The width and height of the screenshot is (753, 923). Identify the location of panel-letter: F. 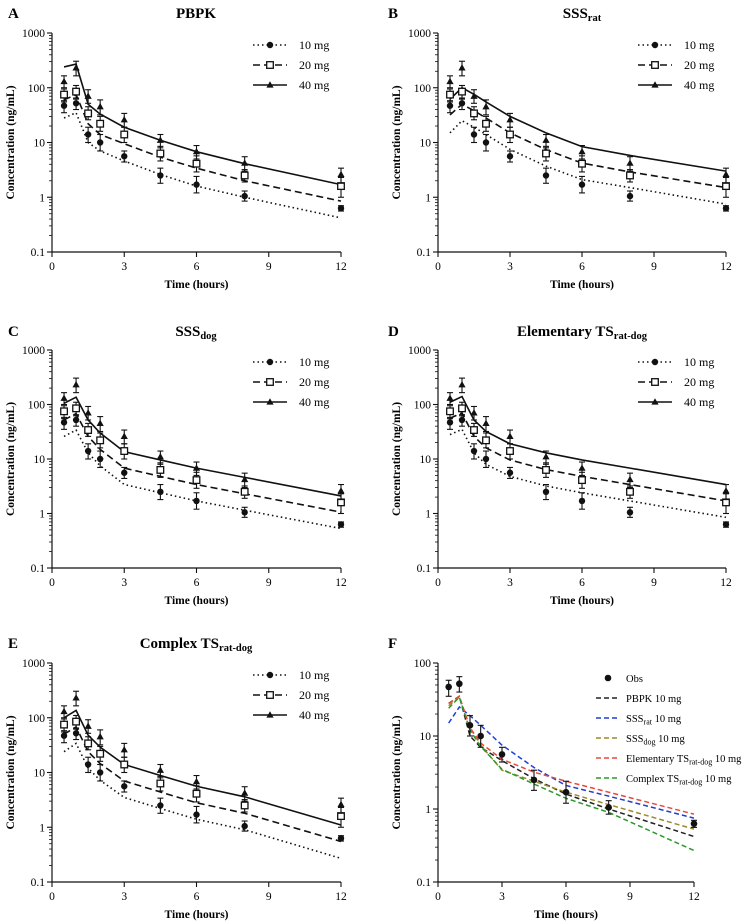
(392, 644).